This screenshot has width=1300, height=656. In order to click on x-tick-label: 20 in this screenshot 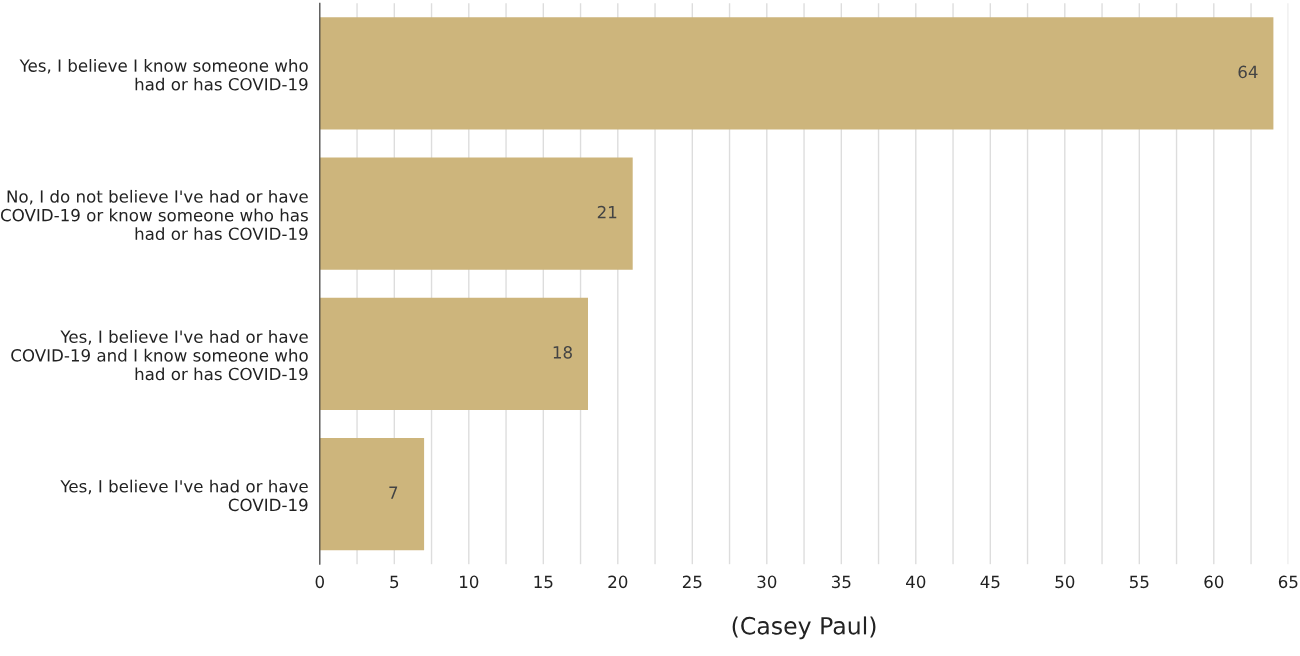, I will do `click(618, 582)`.